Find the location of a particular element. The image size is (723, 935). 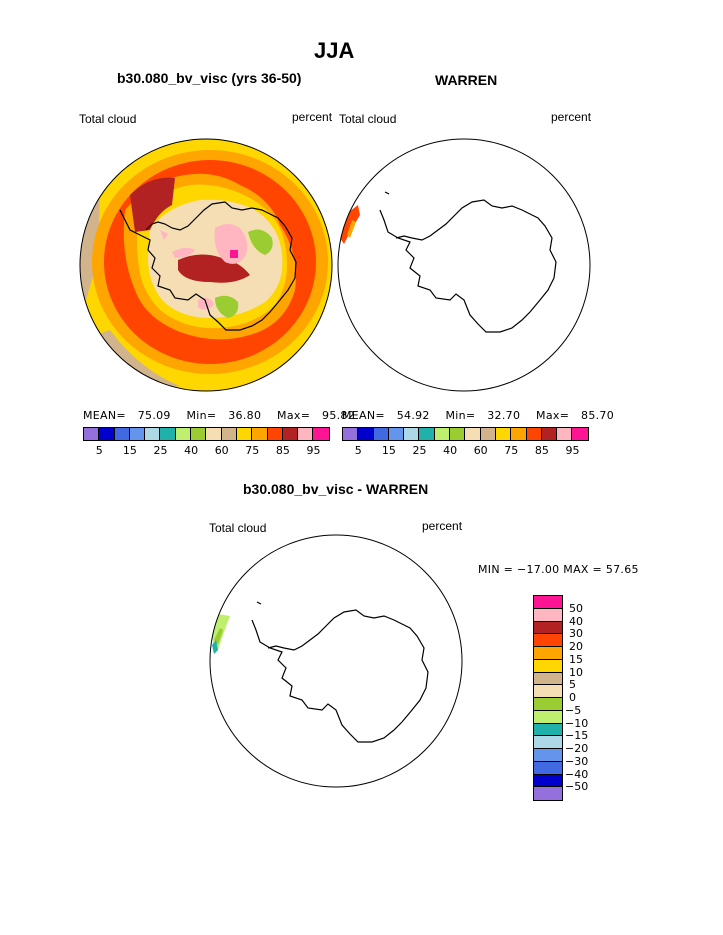

right-stats: MEAN= 54.92 Min= 32.70 Max= 85.70 is located at coordinates (478, 415).